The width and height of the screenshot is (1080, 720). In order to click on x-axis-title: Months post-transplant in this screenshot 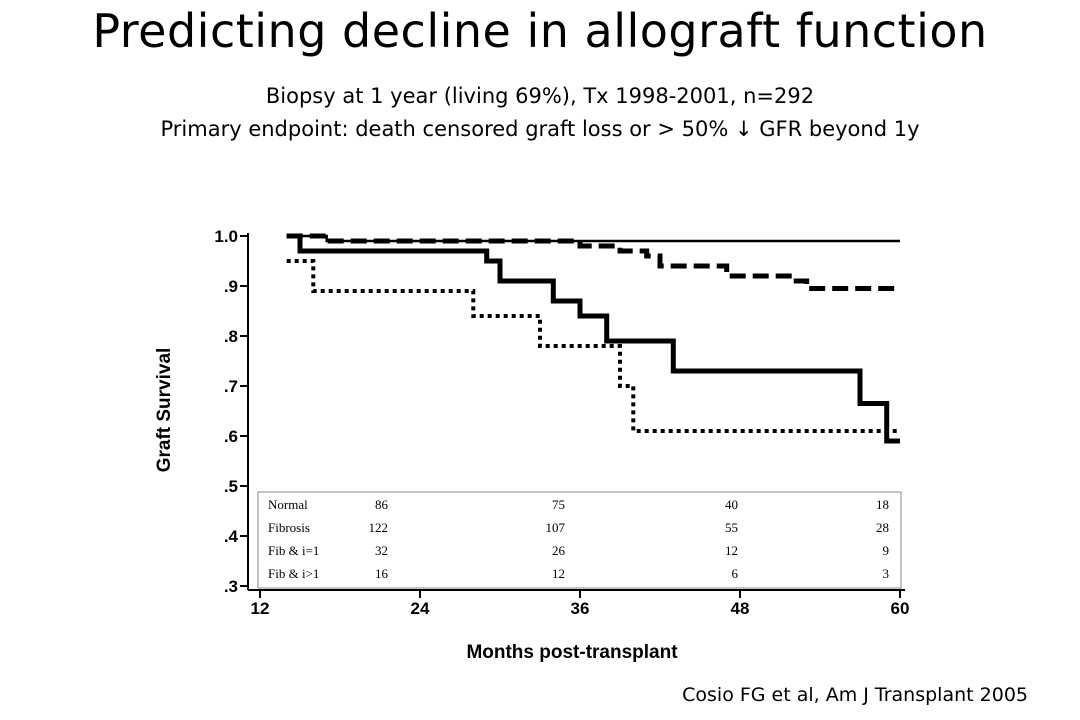, I will do `click(572, 652)`.